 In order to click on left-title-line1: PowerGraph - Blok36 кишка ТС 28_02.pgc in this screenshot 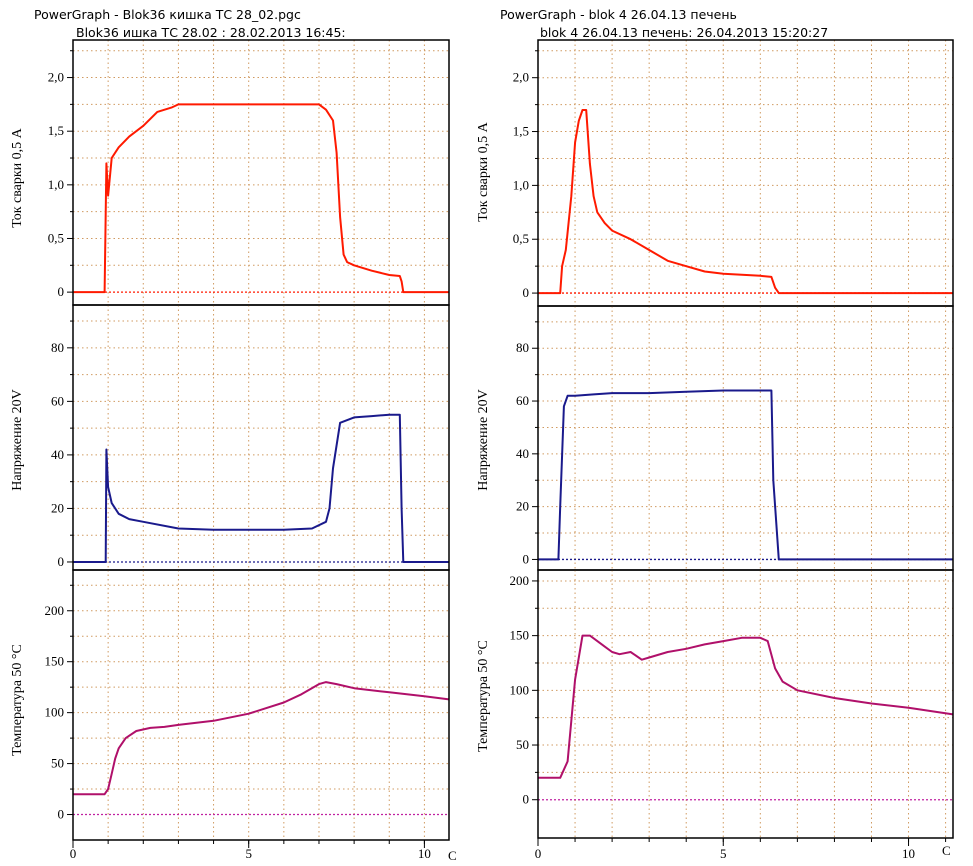, I will do `click(167, 14)`.